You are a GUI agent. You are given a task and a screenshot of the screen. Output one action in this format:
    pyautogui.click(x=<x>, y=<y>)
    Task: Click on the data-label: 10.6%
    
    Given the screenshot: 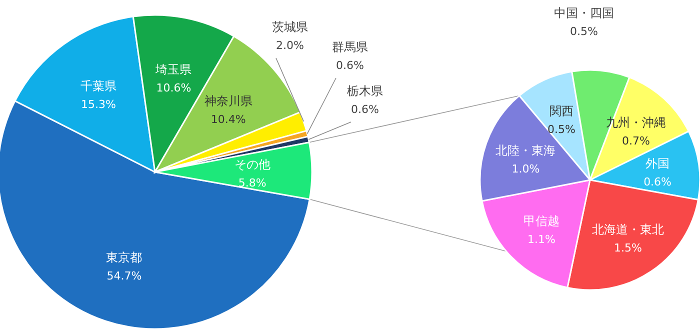 What is the action you would take?
    pyautogui.click(x=174, y=87)
    